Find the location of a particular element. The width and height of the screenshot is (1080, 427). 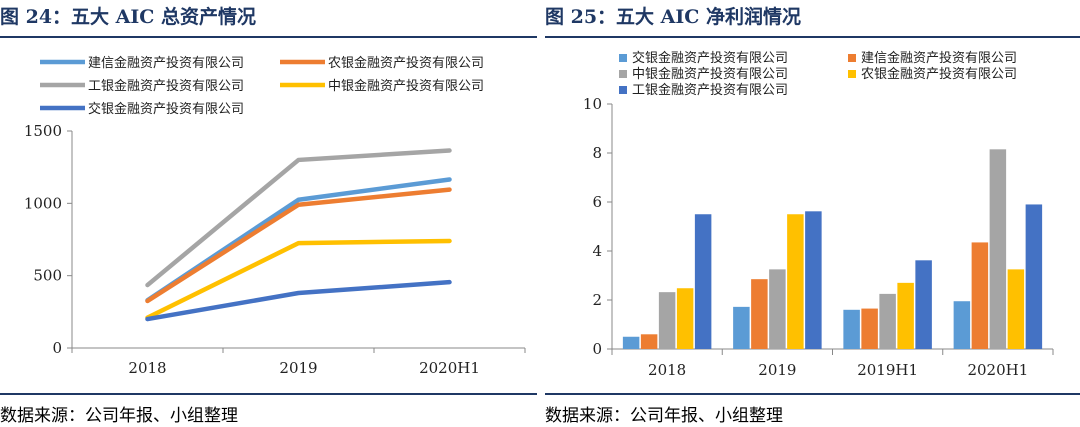

y-tick-label: 500 is located at coordinates (47, 276).